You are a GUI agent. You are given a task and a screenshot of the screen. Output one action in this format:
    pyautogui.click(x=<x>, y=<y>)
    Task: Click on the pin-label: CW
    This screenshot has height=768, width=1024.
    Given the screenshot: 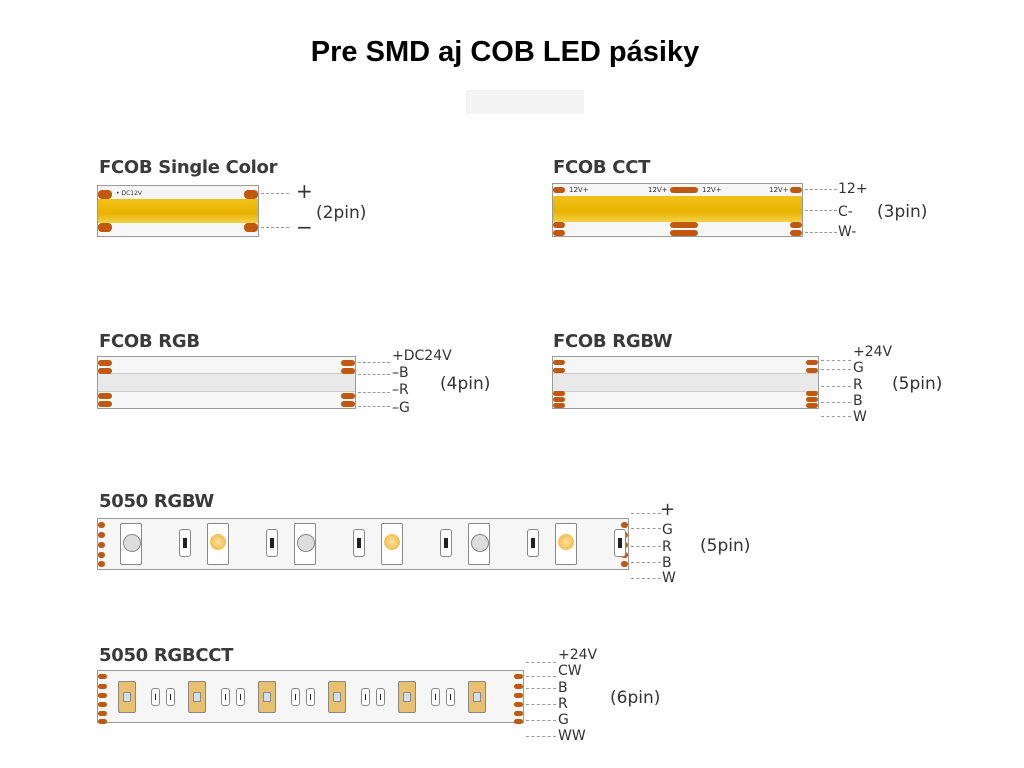 What is the action you would take?
    pyautogui.click(x=570, y=671)
    